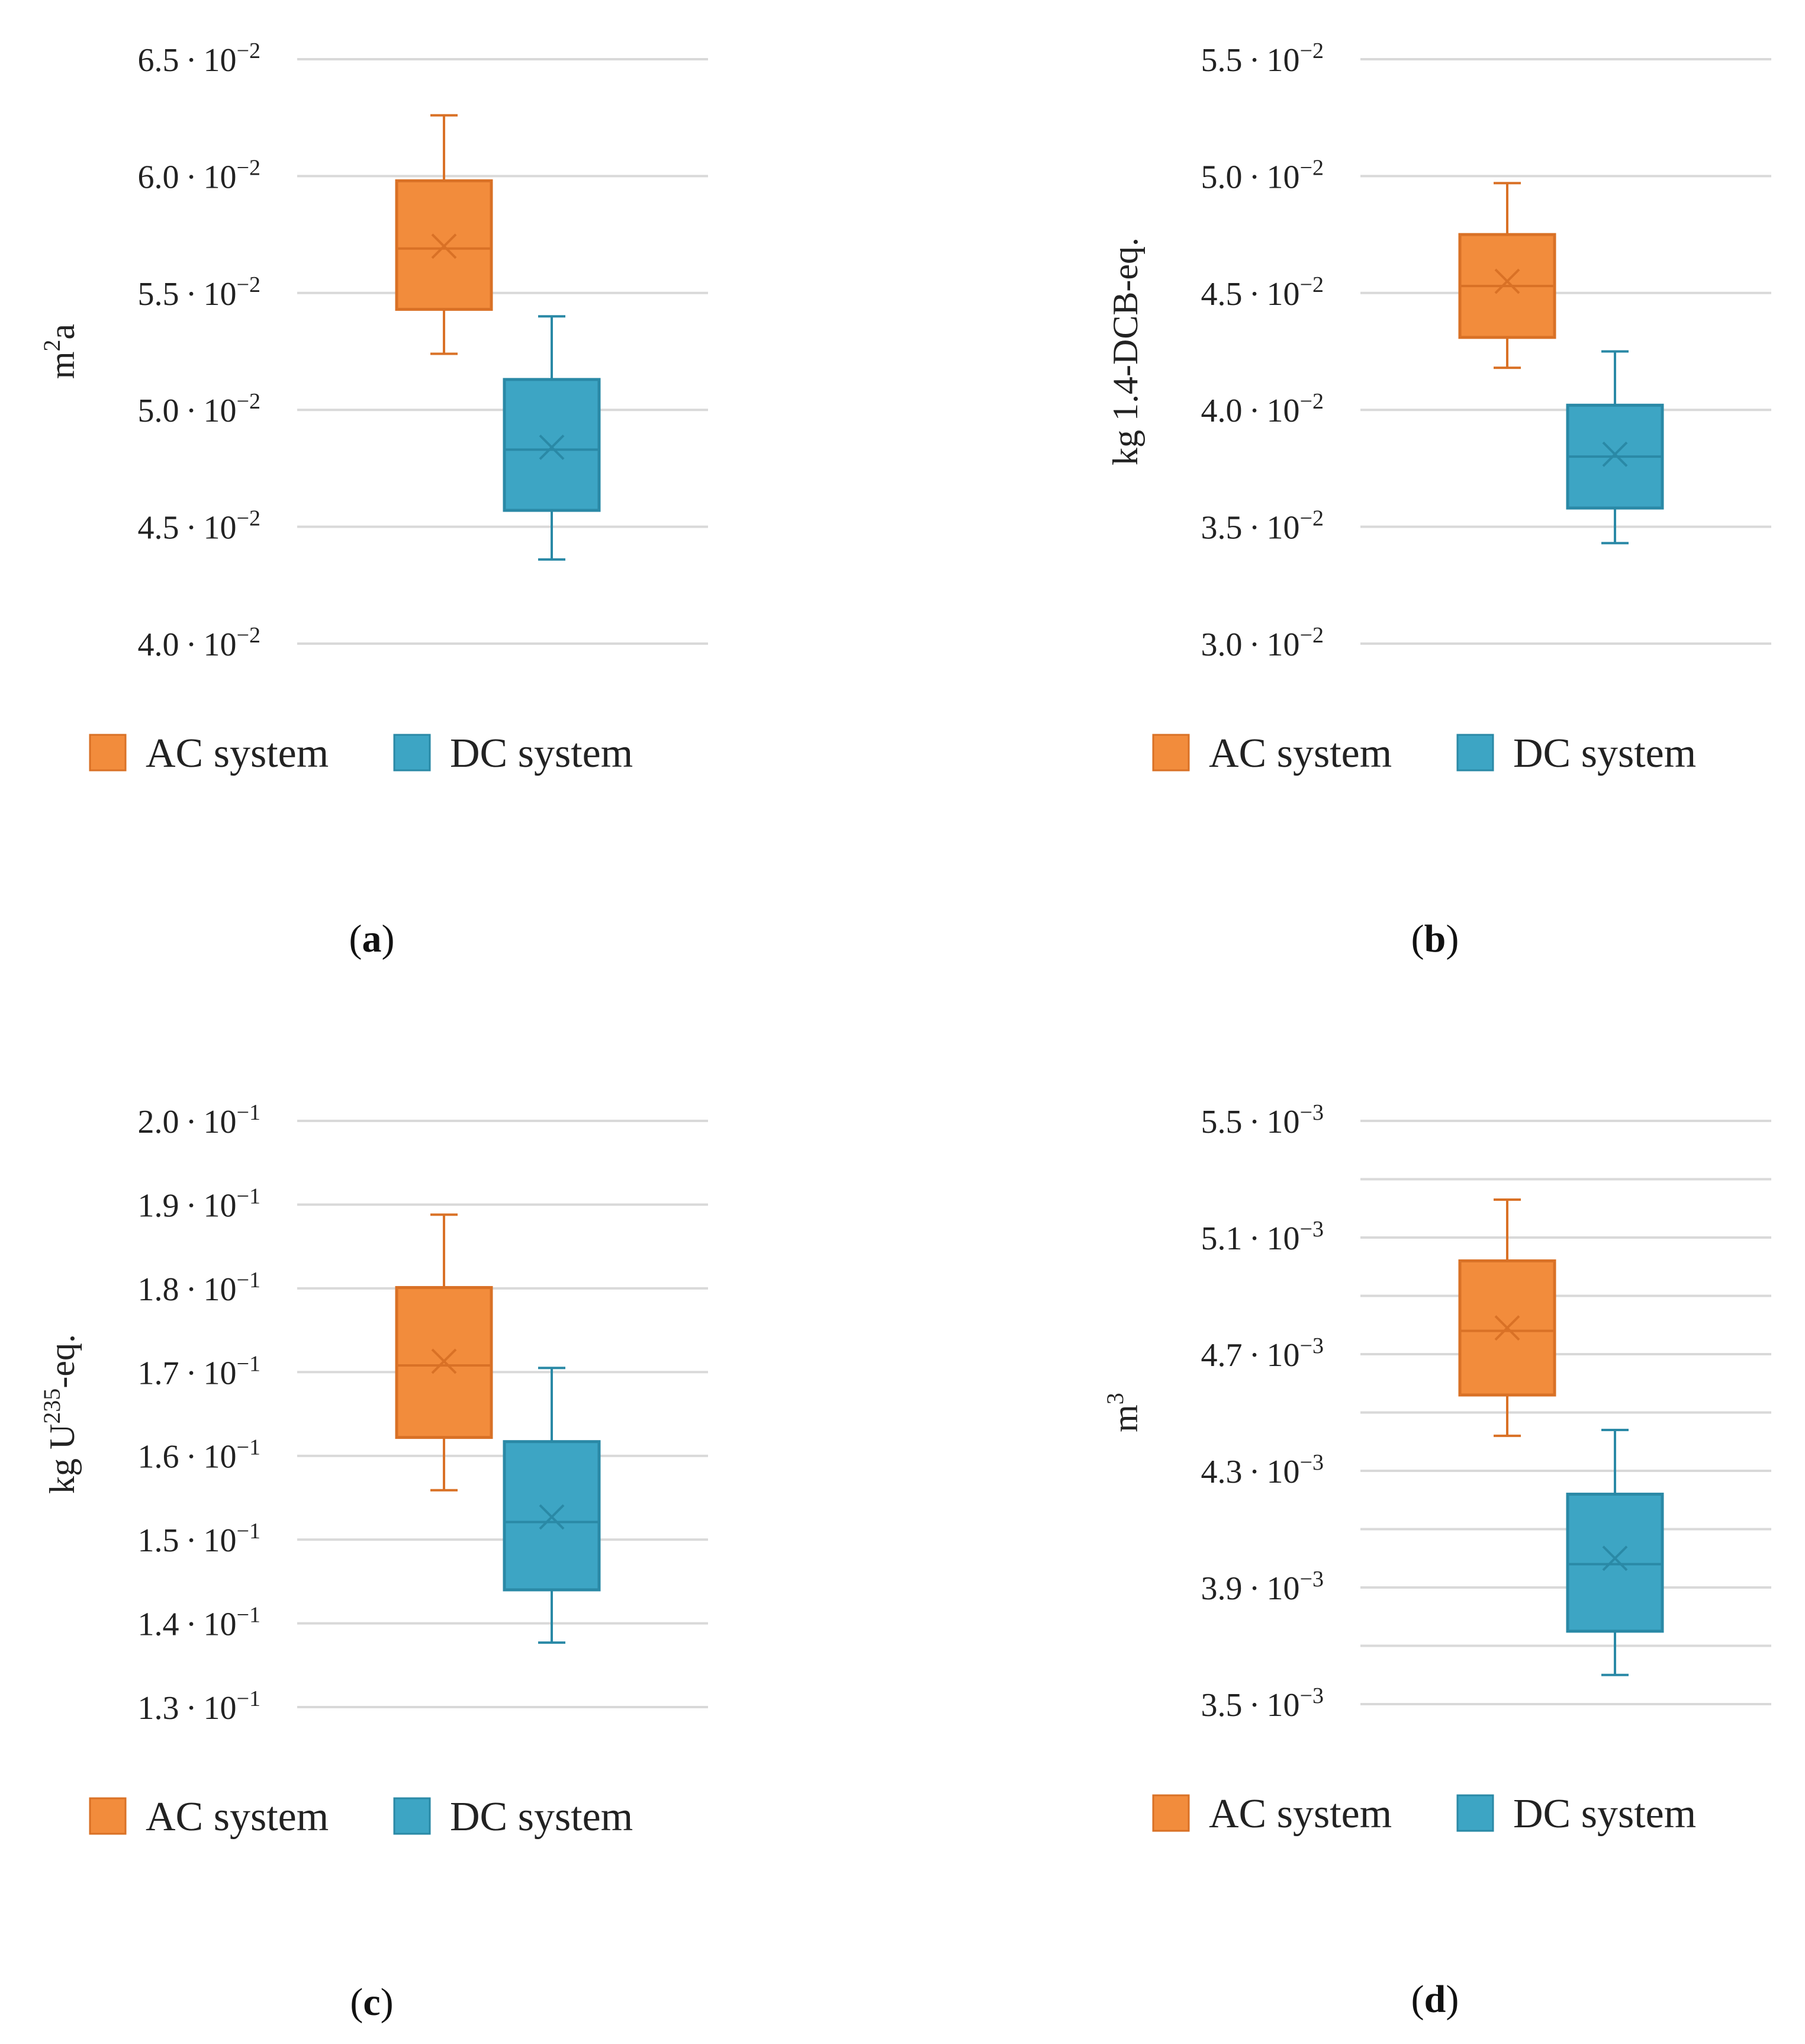 This screenshot has height=2044, width=1805. I want to click on y-tick-label: 3.5 · 10⁻³, so click(1262, 1703).